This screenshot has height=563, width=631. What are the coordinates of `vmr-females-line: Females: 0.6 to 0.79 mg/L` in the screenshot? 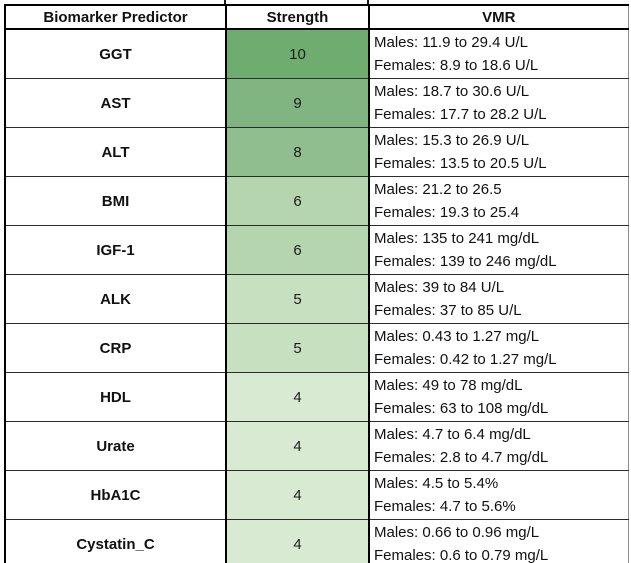 It's located at (461, 555).